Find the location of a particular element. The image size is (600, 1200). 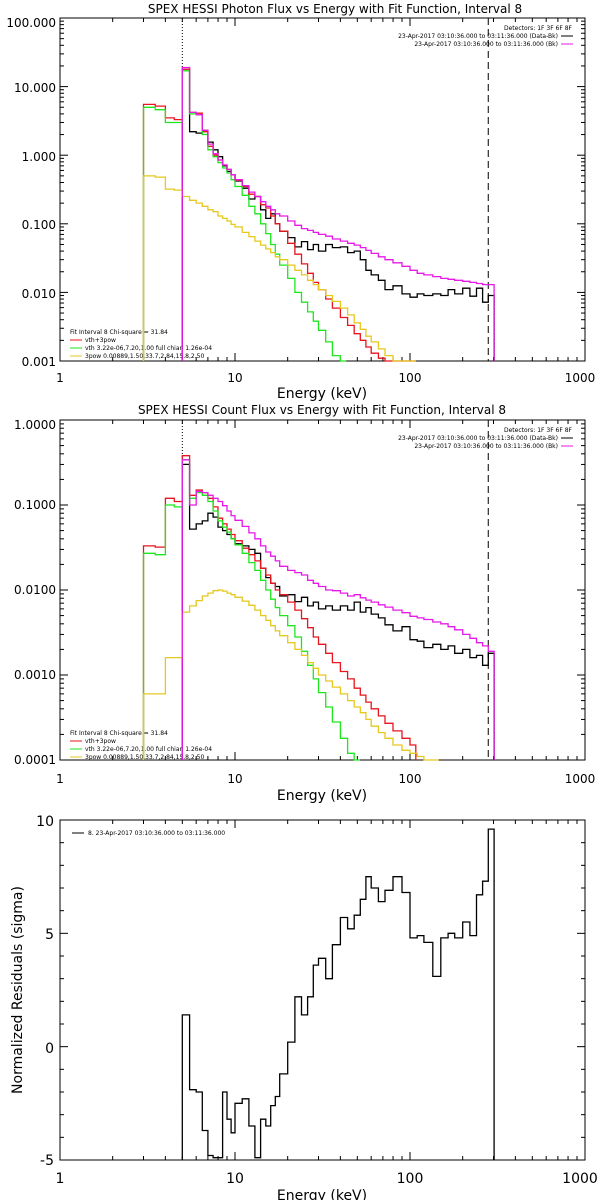

count-y-tick-label: 0.0010 is located at coordinates (35, 675).